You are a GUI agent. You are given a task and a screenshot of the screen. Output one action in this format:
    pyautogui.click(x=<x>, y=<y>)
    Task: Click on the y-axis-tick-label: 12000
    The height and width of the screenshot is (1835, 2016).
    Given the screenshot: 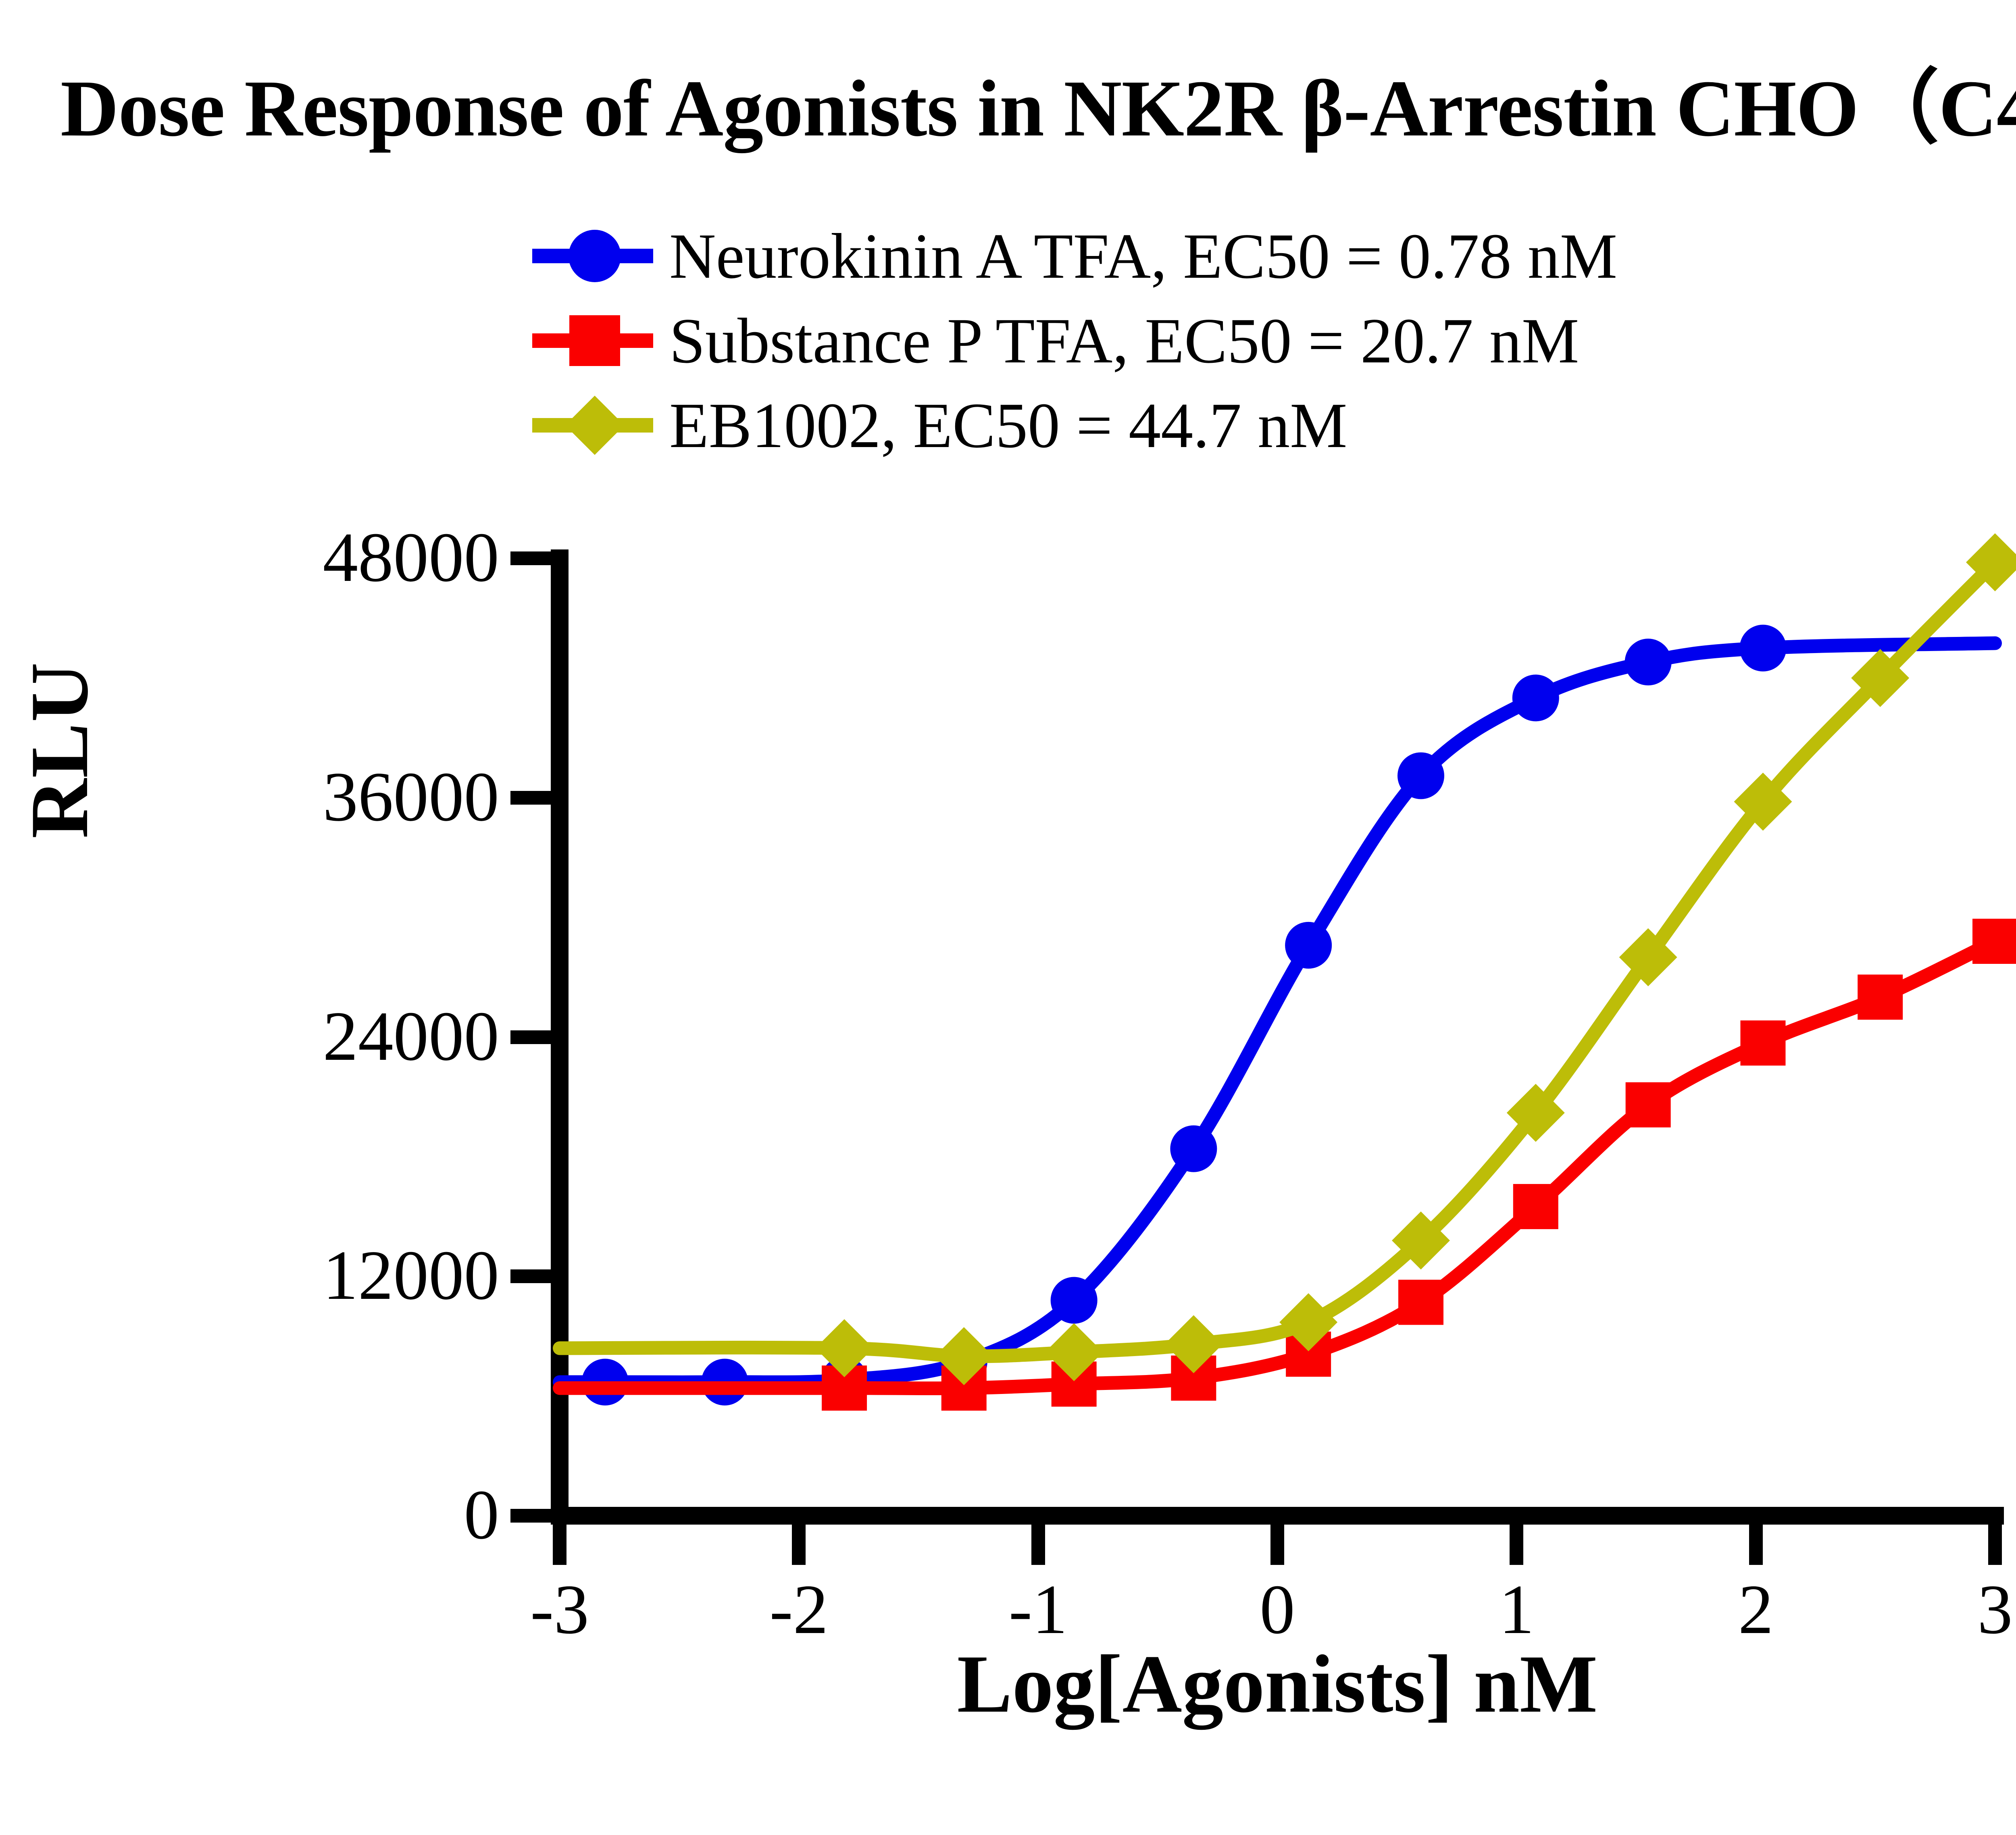 What is the action you would take?
    pyautogui.click(x=411, y=1276)
    